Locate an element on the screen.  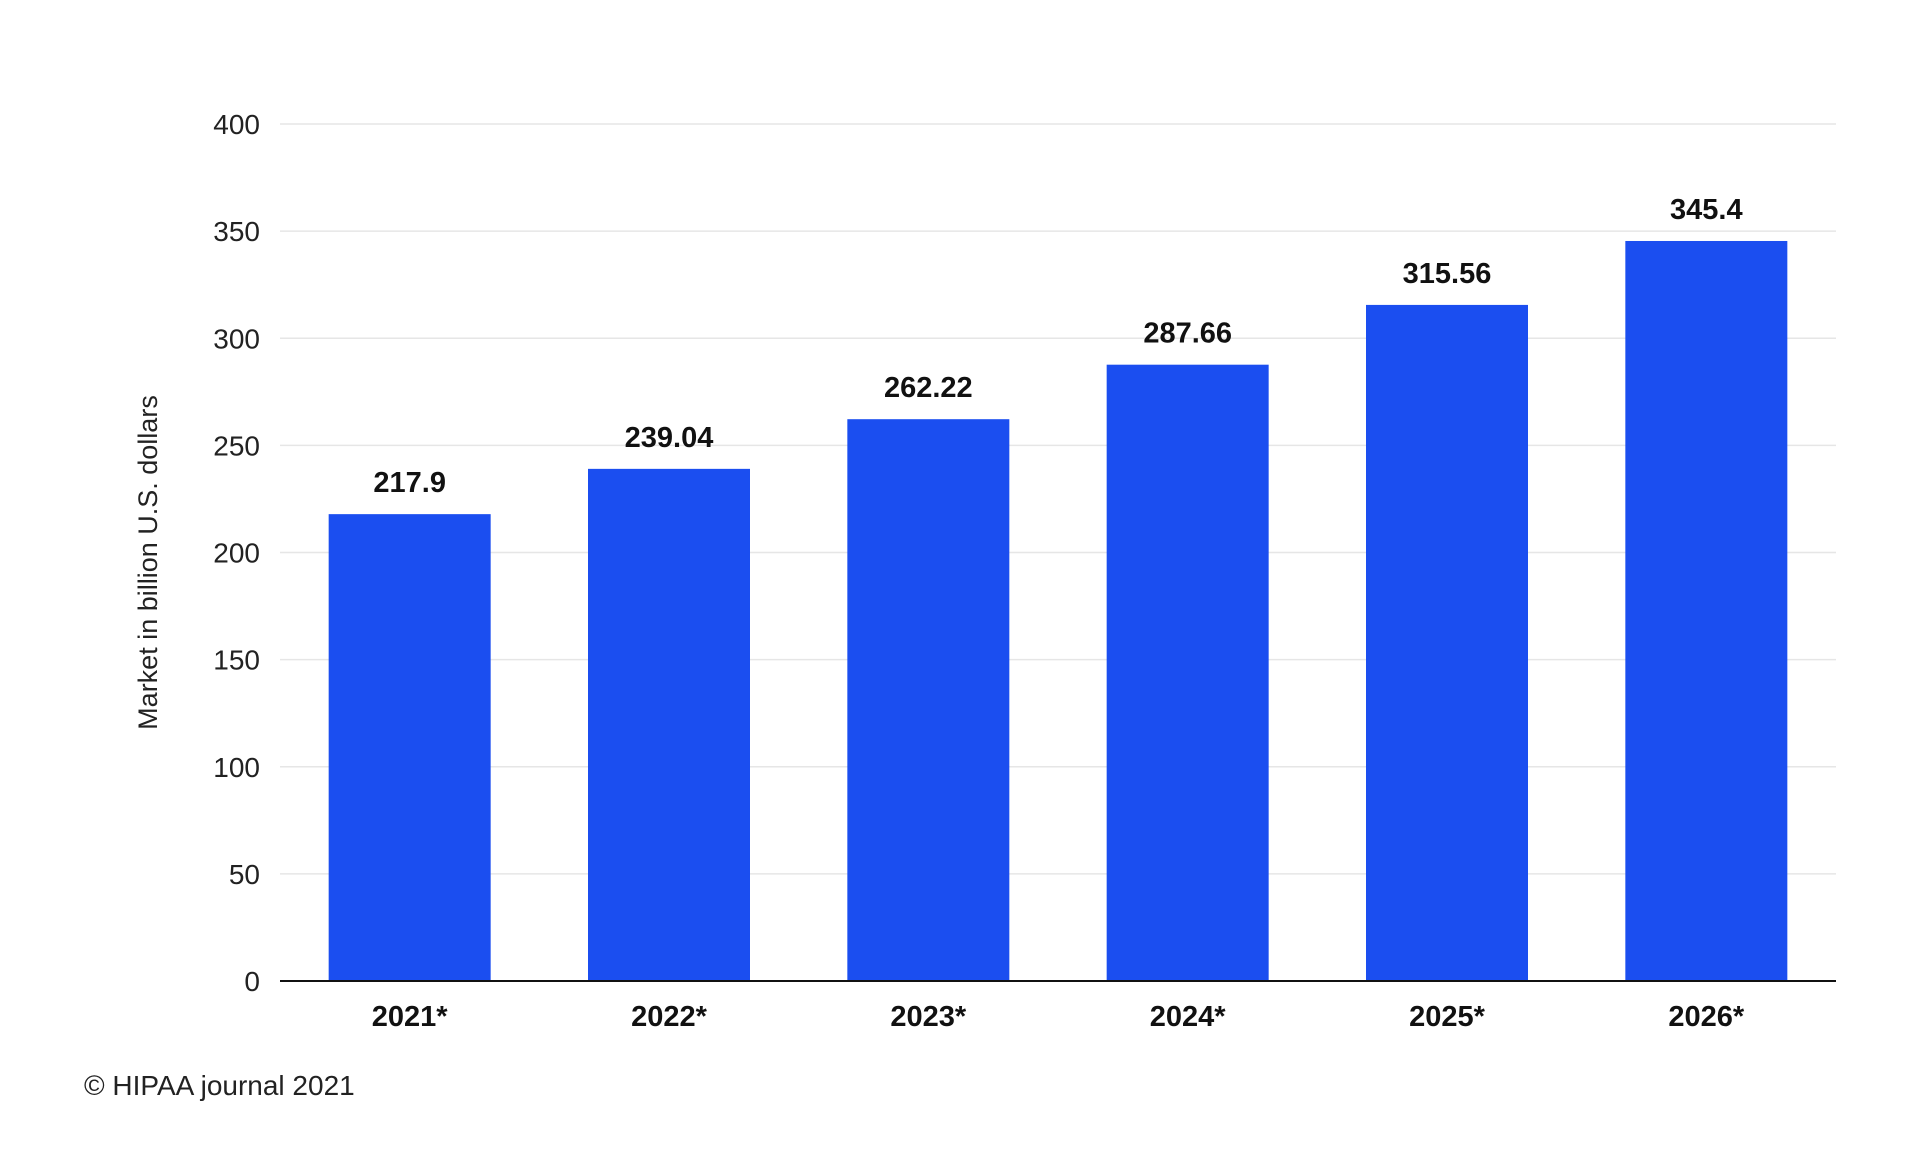
y-tick-label: 0 is located at coordinates (252, 981).